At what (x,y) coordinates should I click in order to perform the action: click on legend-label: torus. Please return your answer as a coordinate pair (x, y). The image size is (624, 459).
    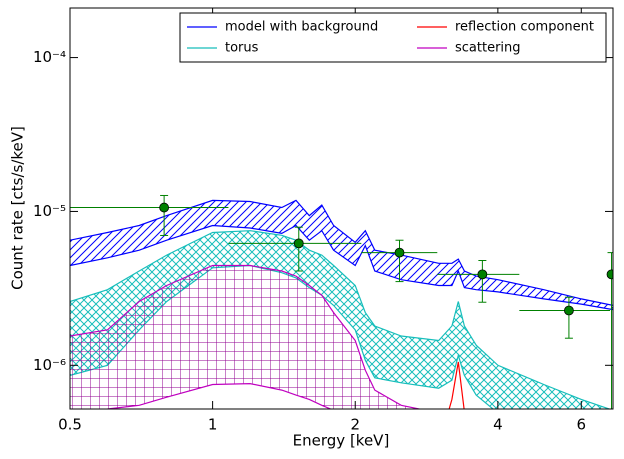
    Looking at the image, I should click on (242, 48).